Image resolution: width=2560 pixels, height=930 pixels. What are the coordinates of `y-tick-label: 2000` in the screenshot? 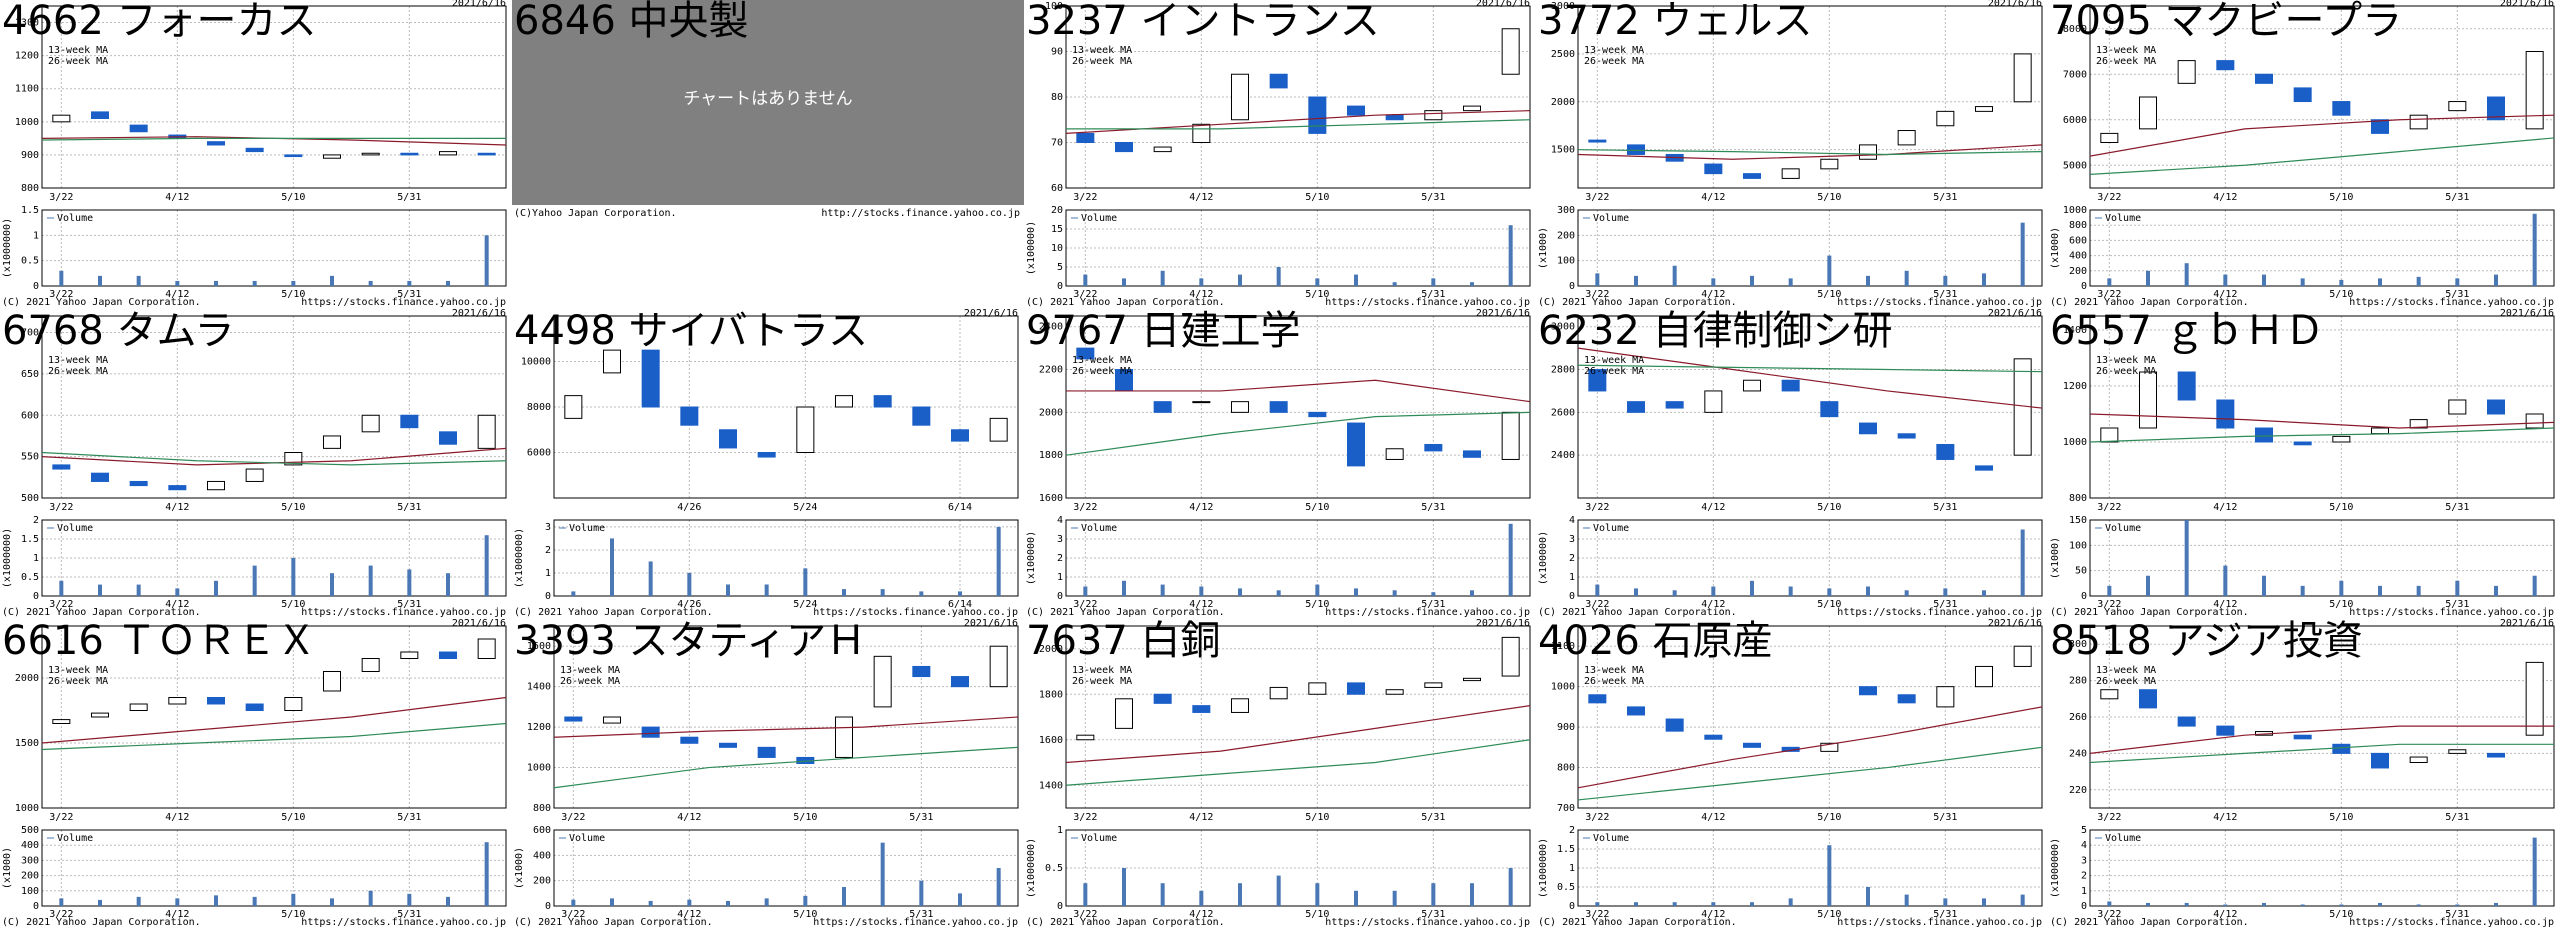 It's located at (1051, 412).